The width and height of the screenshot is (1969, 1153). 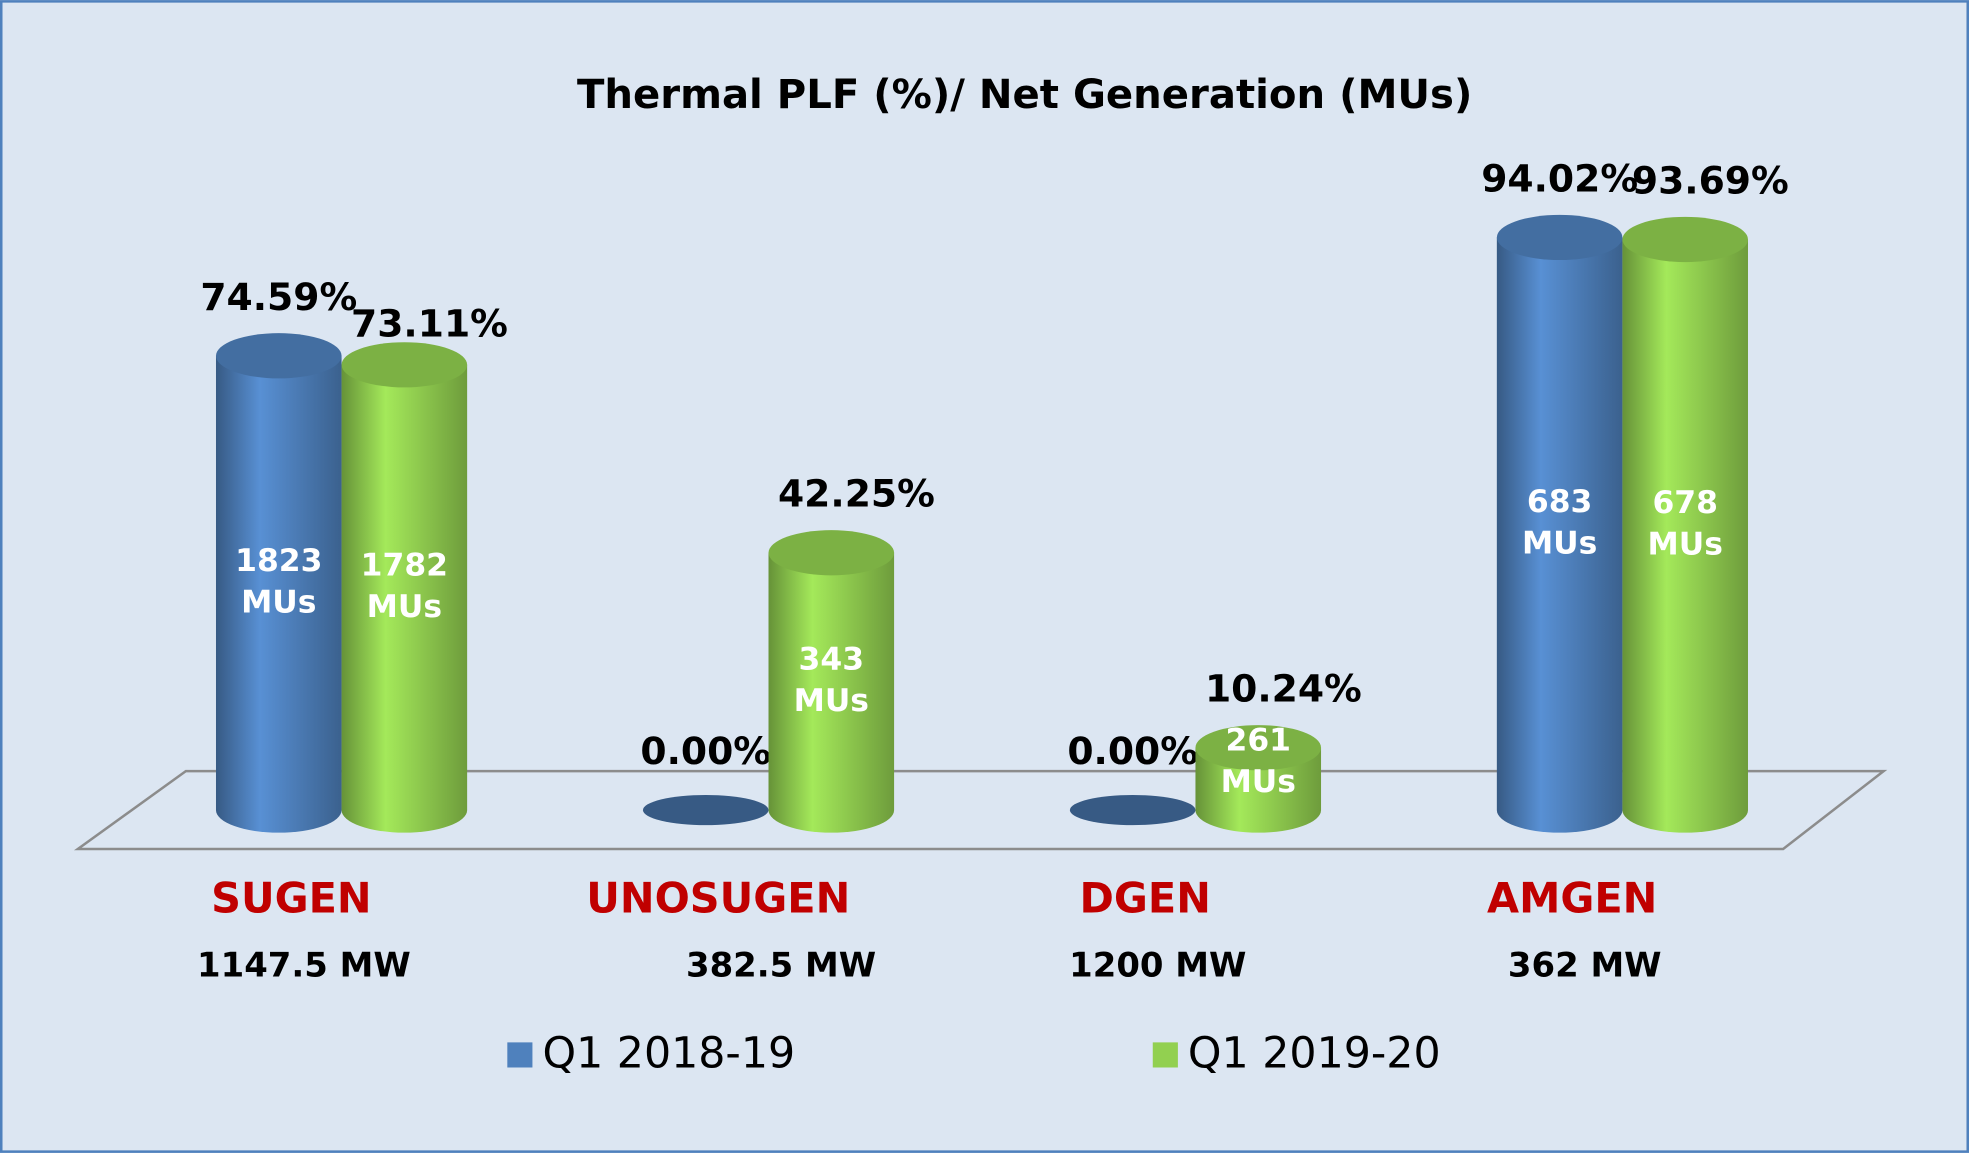 I want to click on floor, so click(x=980, y=810).